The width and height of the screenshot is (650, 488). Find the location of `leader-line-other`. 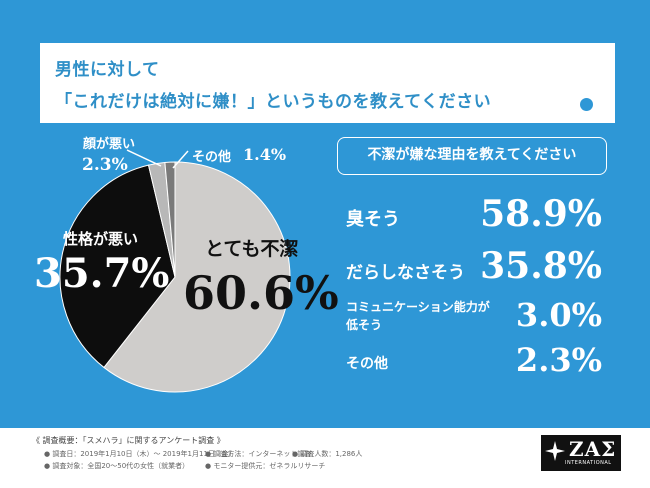

leader-line-other is located at coordinates (180, 159).